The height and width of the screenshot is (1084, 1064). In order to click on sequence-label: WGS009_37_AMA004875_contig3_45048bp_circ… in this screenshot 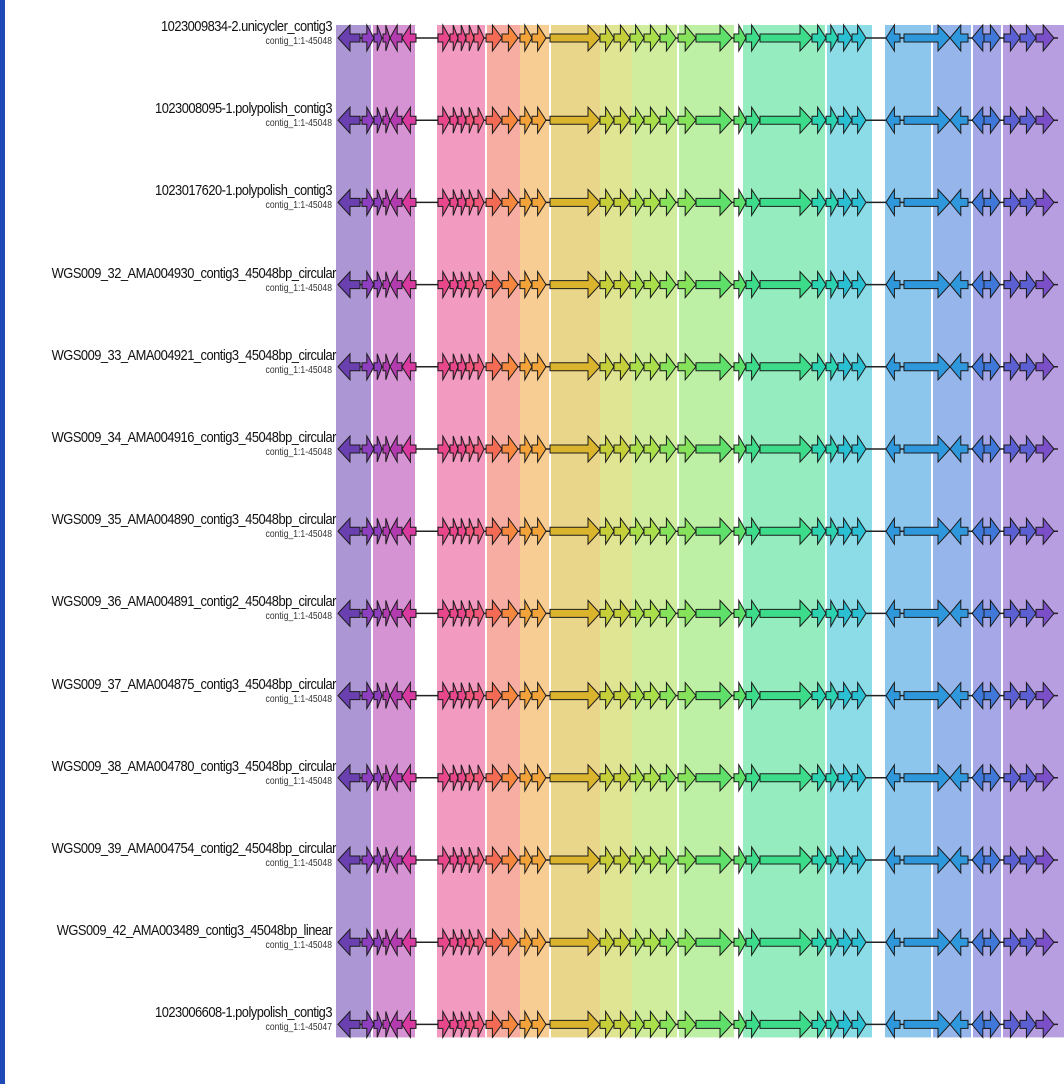, I will do `click(171, 691)`.